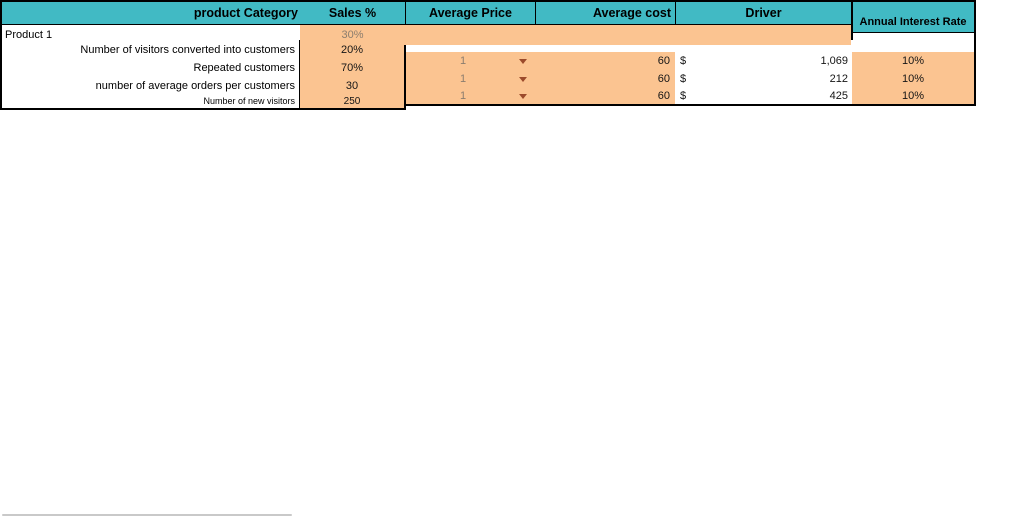  I want to click on product-col-avg-price: Average Price, so click(470, 13).